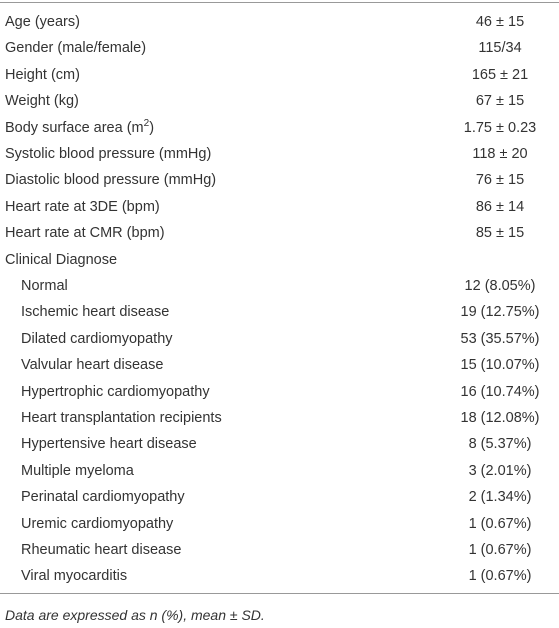 Image resolution: width=559 pixels, height=628 pixels. What do you see at coordinates (500, 444) in the screenshot?
I see `row-value: 8 (5.37%)` at bounding box center [500, 444].